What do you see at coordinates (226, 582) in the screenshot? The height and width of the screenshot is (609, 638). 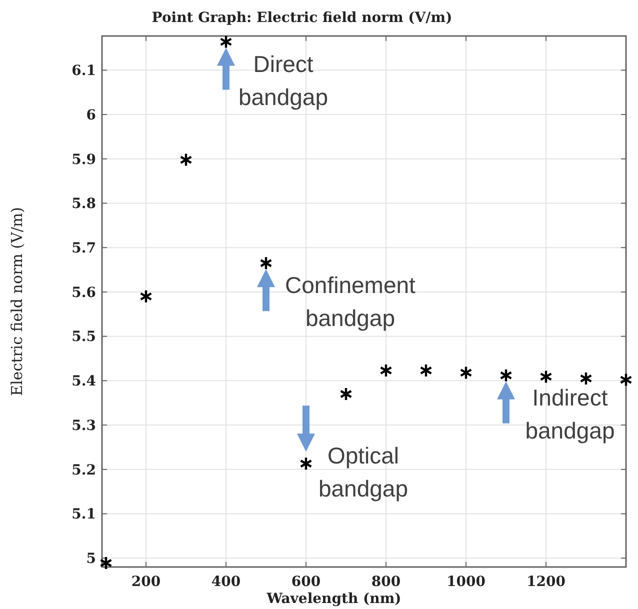 I see `x-tick-label: 400` at bounding box center [226, 582].